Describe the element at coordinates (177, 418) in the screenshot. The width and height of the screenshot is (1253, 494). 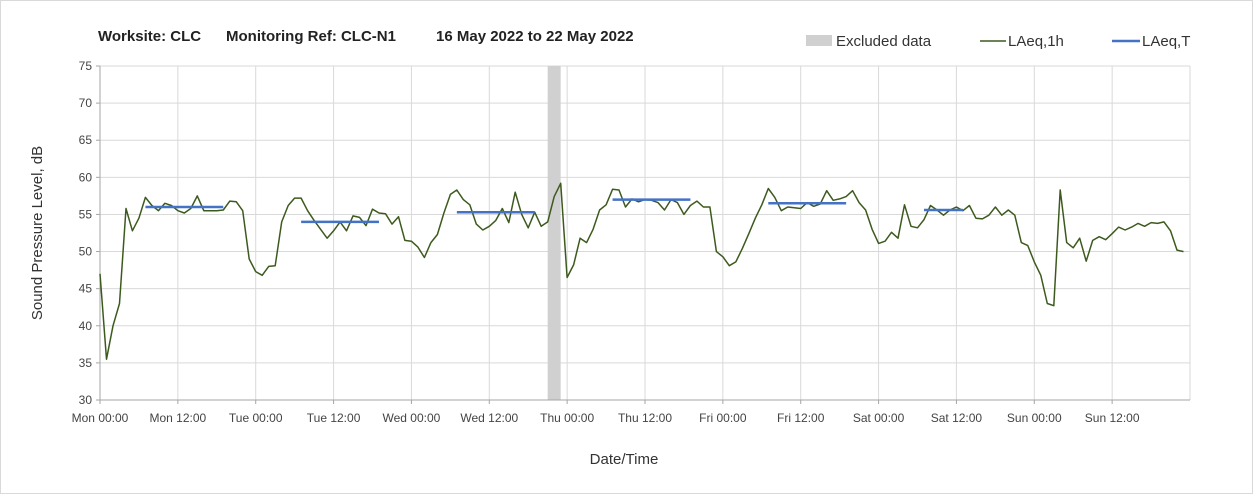
I see `x-tick-label: Mon 12:00` at that location.